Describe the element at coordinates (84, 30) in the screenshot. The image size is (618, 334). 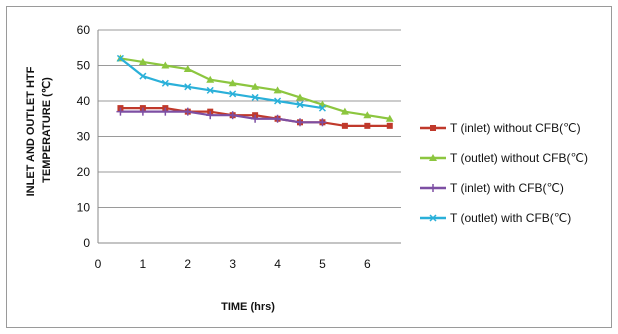
I see `y-tick-label-60: 60` at that location.